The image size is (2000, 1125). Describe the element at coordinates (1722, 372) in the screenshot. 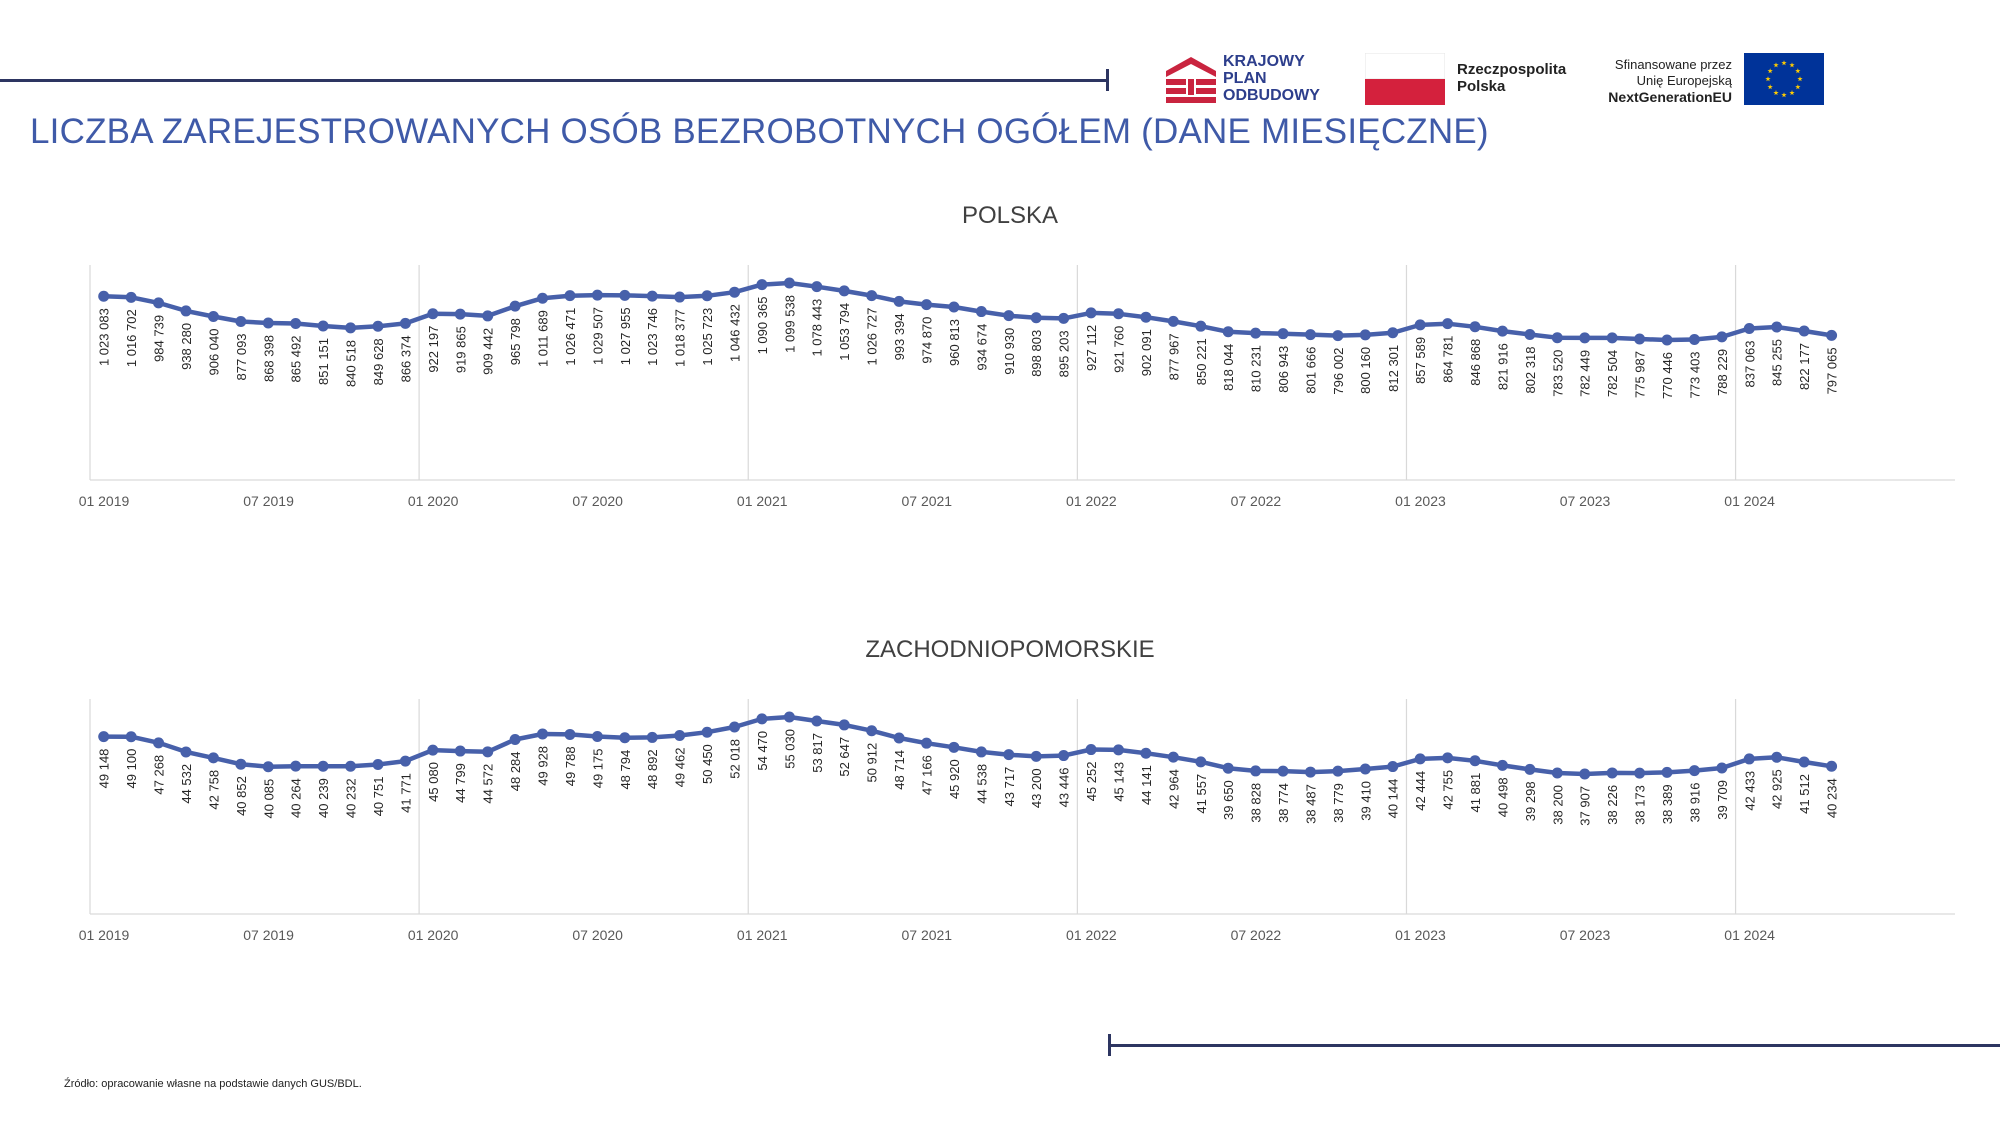

I see `data-label: 788 229` at that location.